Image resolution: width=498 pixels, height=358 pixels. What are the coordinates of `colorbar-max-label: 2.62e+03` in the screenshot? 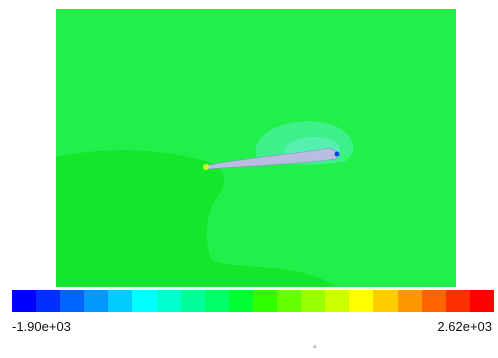 It's located at (464, 326).